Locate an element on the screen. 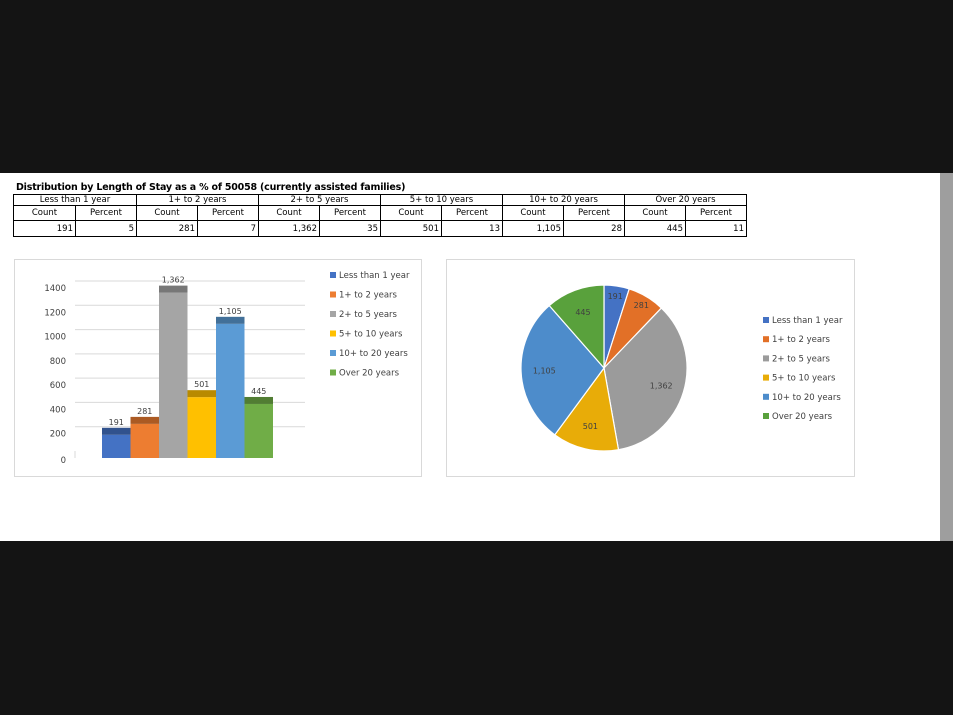 The width and height of the screenshot is (953, 715). percent-header-3: Percent is located at coordinates (472, 213).